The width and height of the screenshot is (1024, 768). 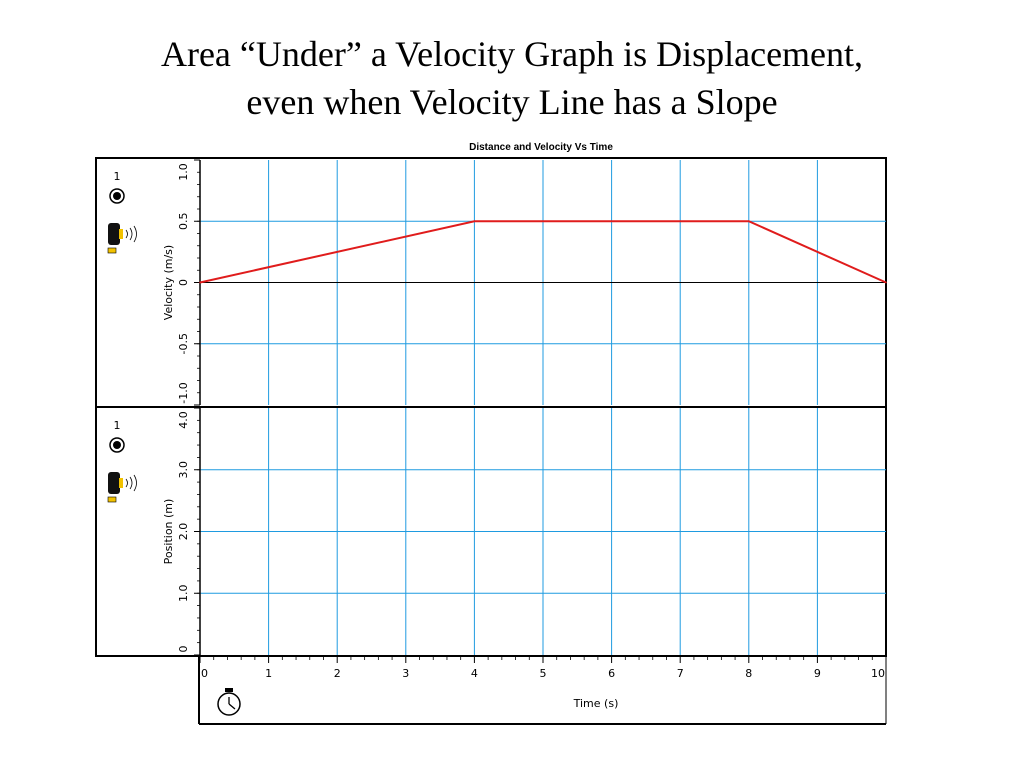 What do you see at coordinates (229, 690) in the screenshot?
I see `stopwatch-icon-button` at bounding box center [229, 690].